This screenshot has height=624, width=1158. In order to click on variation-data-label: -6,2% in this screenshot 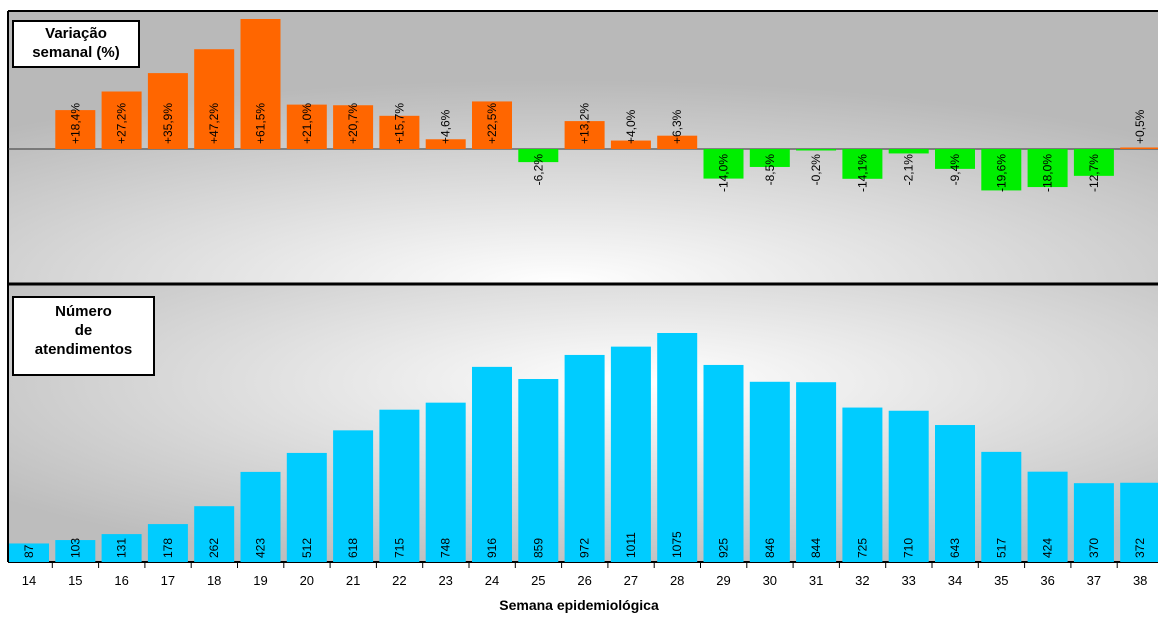, I will do `click(538, 170)`.